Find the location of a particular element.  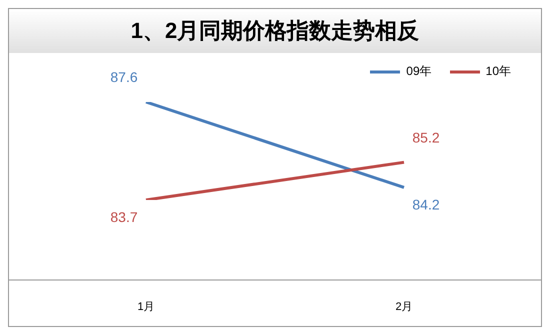

data-label: 87.6 is located at coordinates (124, 77).